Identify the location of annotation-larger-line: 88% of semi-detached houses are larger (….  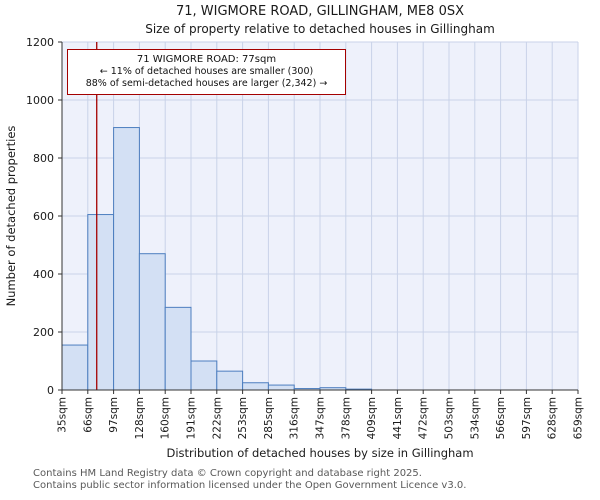
(206, 84).